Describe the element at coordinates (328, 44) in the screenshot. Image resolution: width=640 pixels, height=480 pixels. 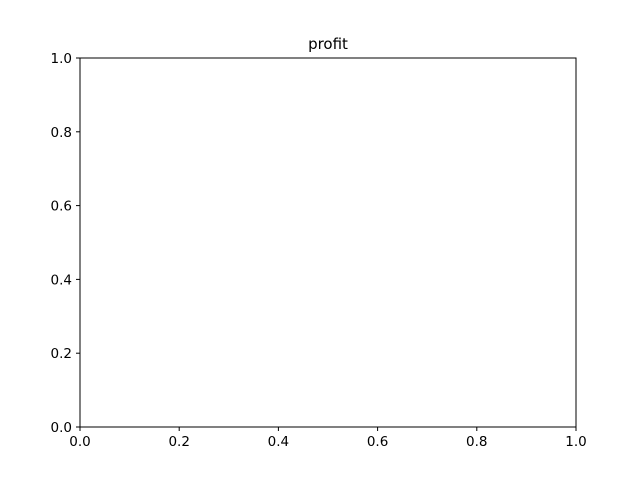
I see `chart-title: profit` at that location.